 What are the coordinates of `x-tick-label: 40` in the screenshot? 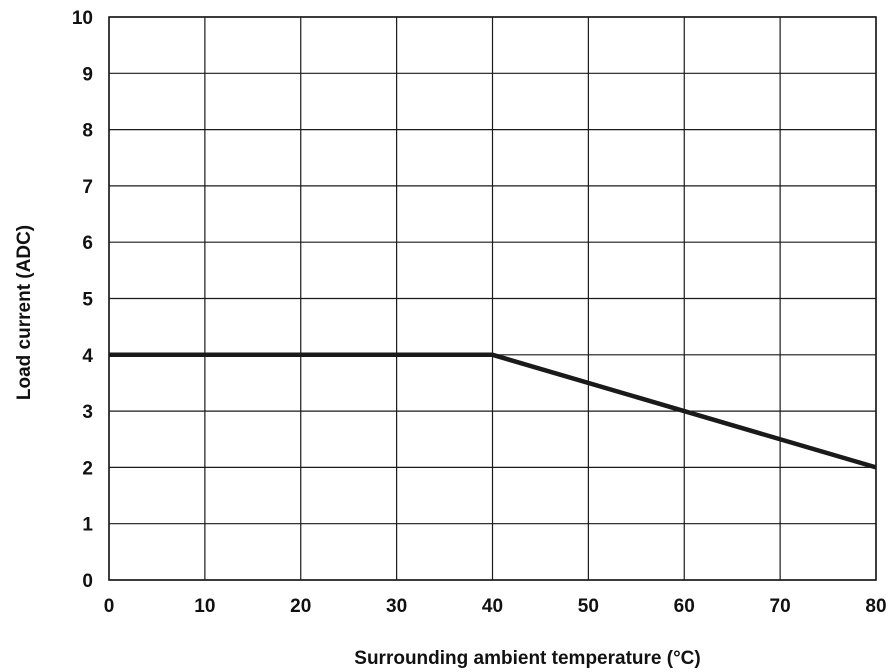 It's located at (492, 606).